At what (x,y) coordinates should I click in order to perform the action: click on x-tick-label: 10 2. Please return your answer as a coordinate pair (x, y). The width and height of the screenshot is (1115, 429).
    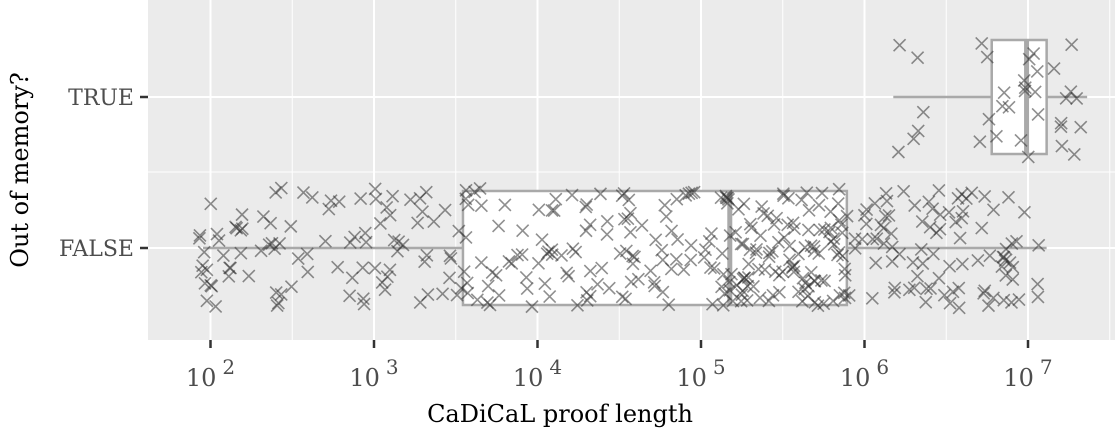
    Looking at the image, I should click on (210, 373).